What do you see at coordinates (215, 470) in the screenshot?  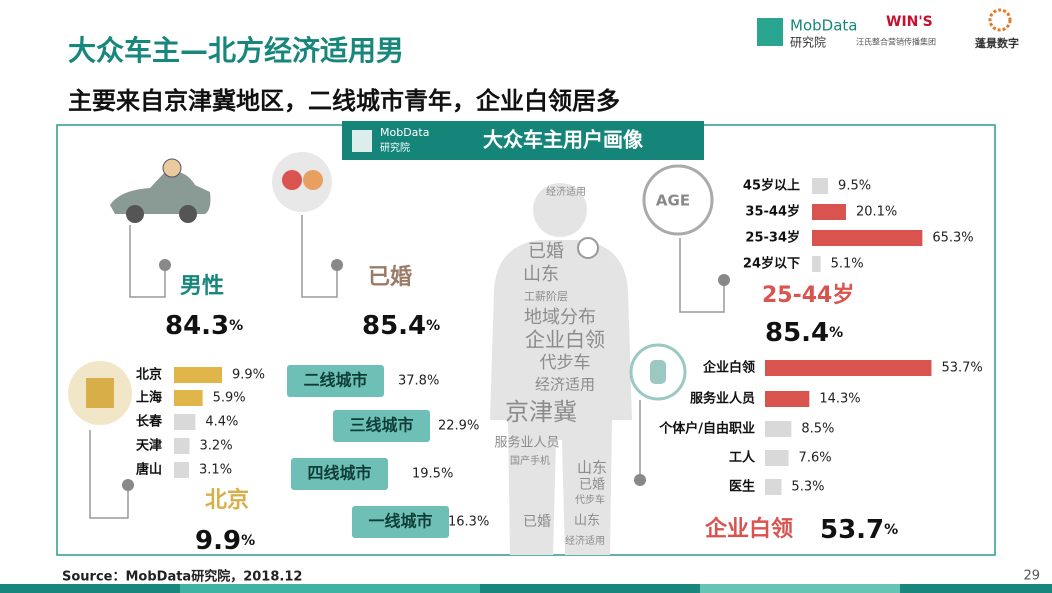 I see `bar-value: 3.1%` at bounding box center [215, 470].